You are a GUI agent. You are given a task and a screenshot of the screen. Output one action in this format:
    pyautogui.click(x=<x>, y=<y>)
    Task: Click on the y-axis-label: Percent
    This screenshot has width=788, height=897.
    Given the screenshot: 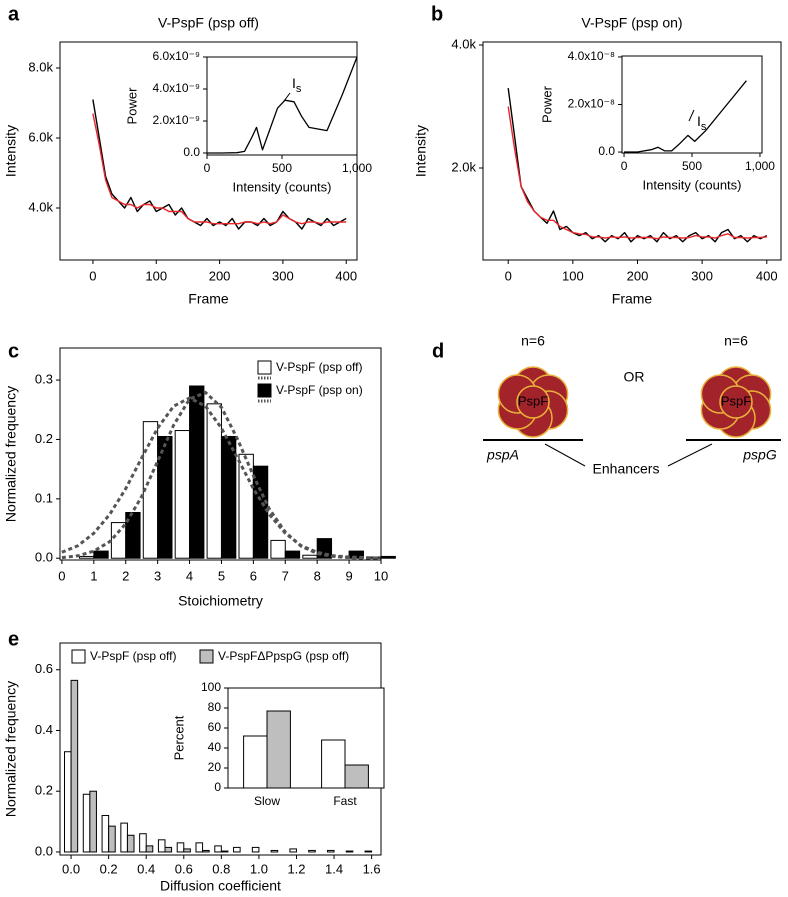 What is the action you would take?
    pyautogui.click(x=178, y=737)
    